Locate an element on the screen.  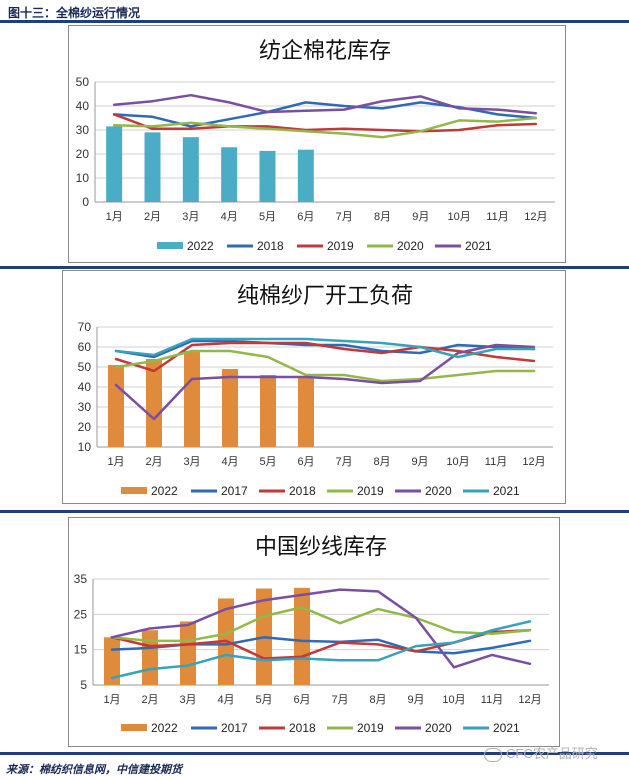
y-tick-label: 15 is located at coordinates (81, 650).